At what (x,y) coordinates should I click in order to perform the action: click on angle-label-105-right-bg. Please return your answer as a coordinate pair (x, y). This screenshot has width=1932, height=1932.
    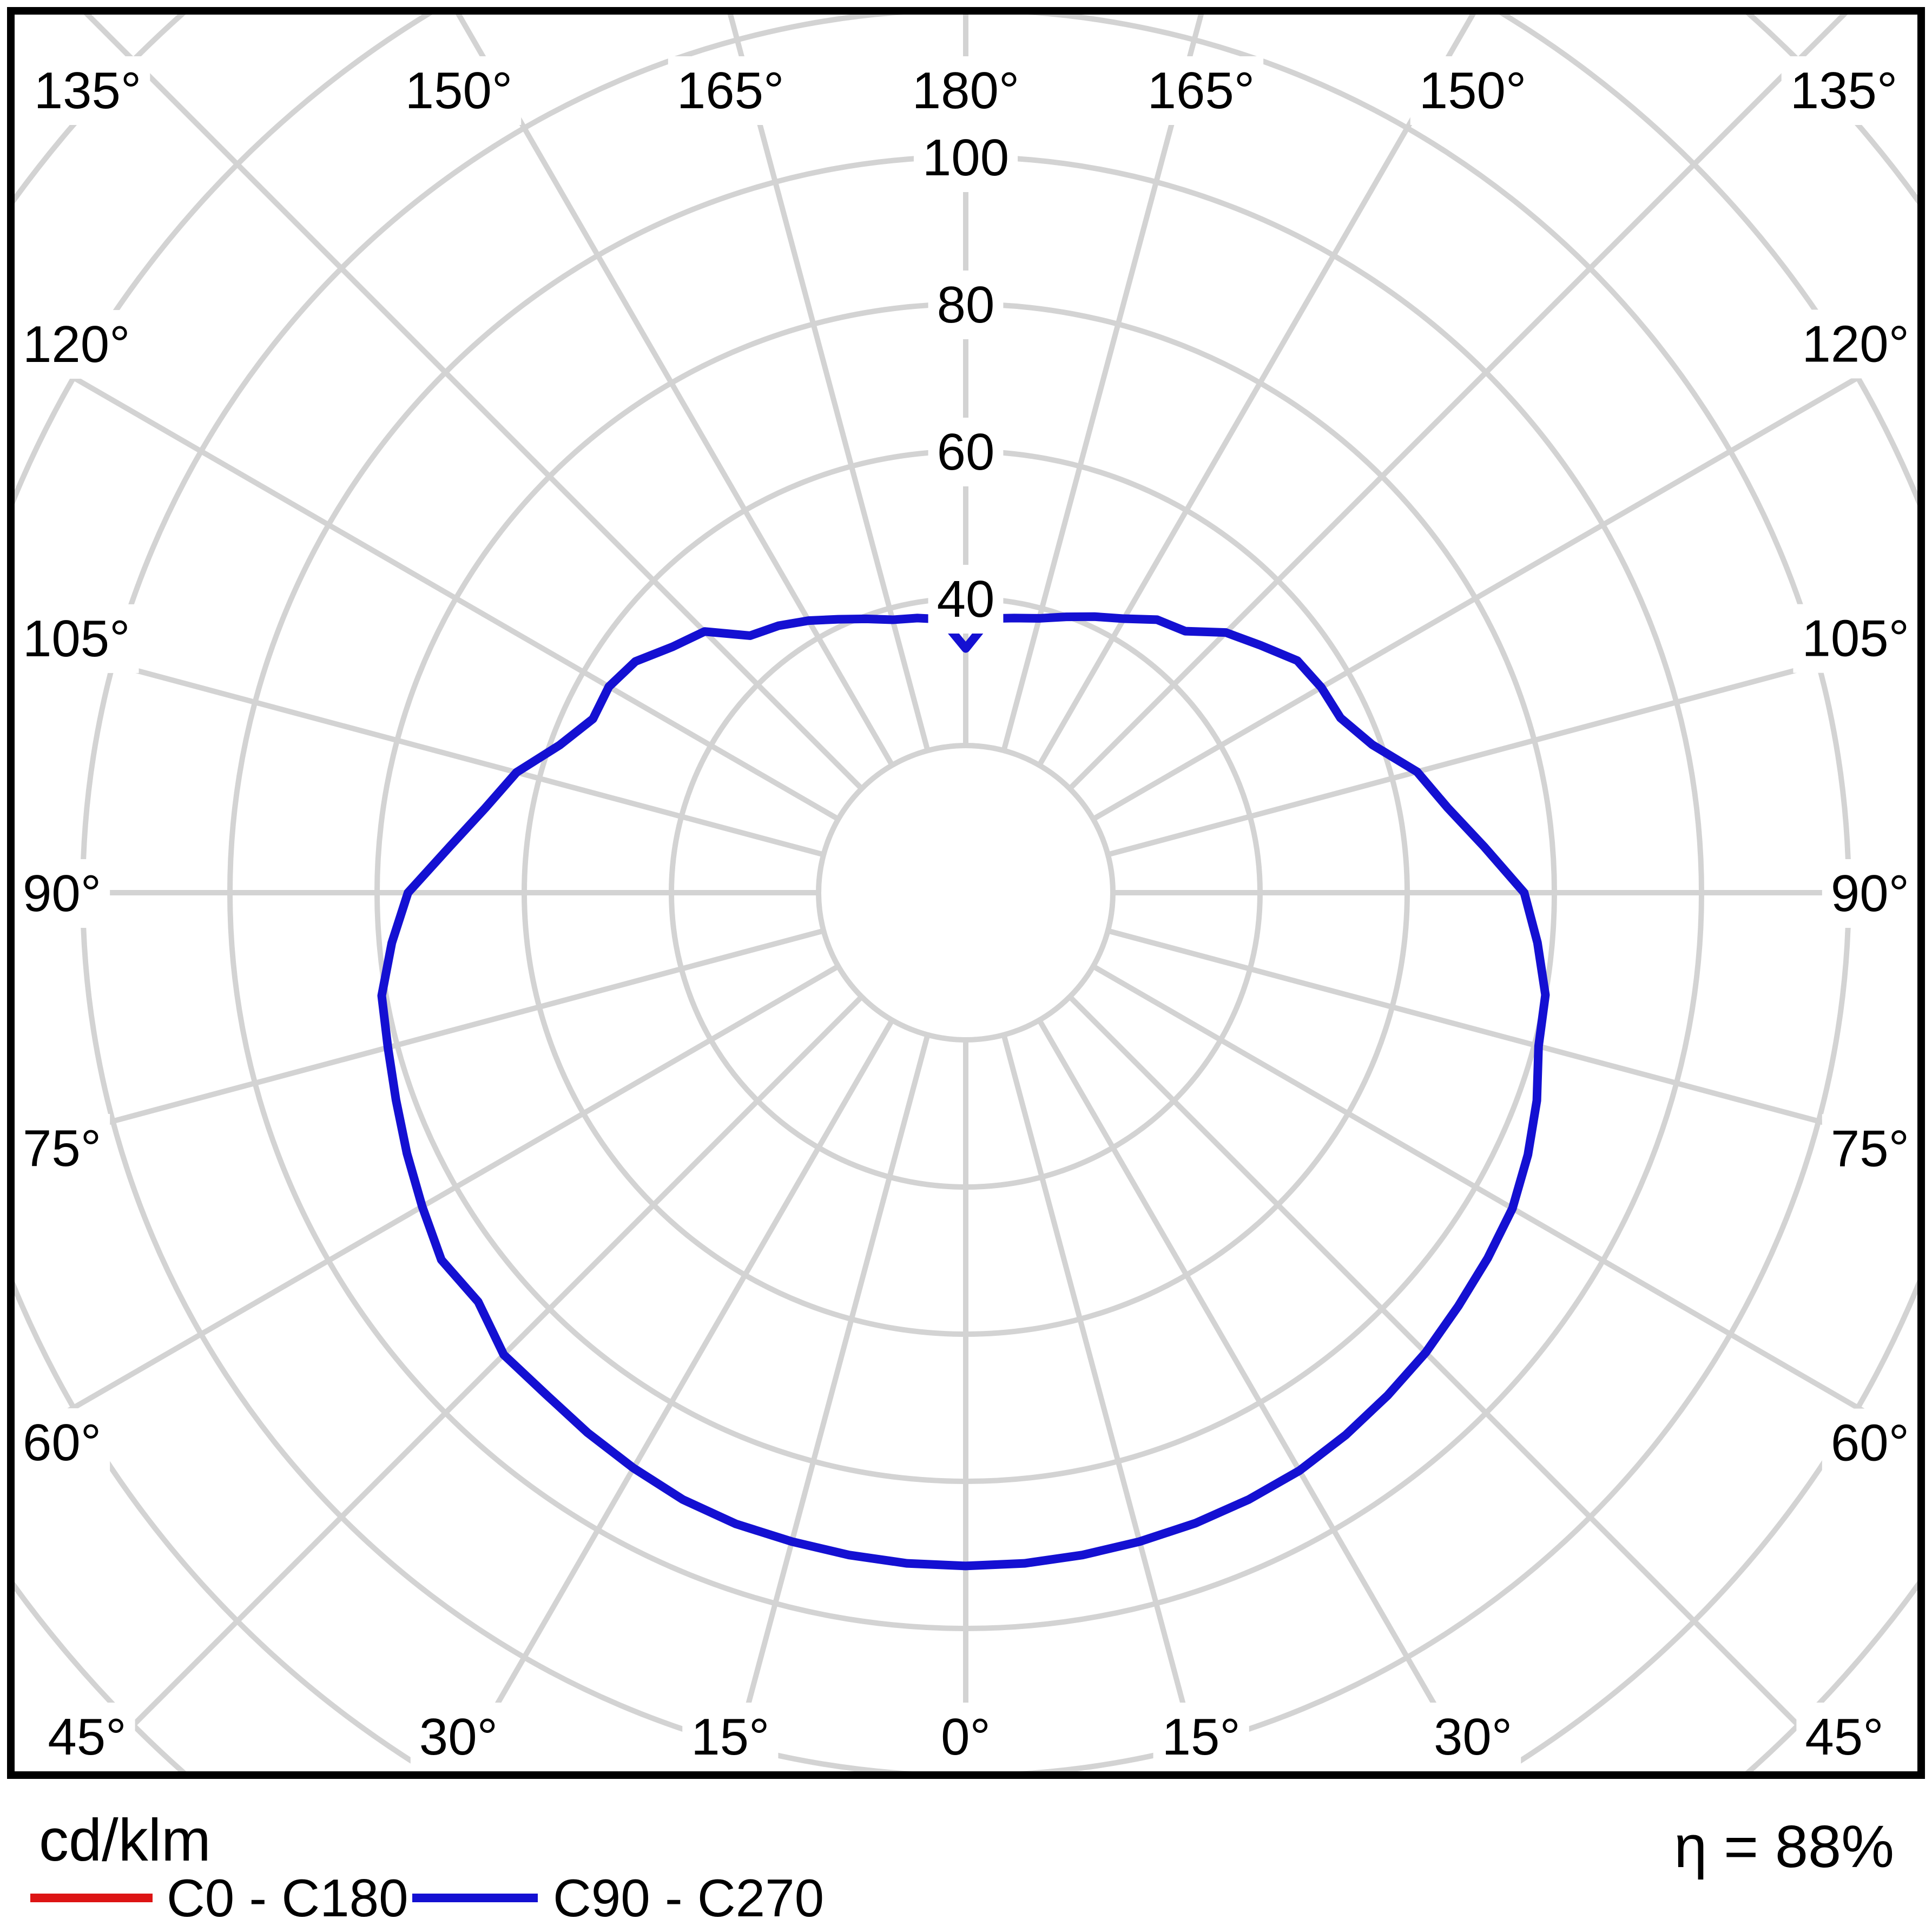
    Looking at the image, I should click on (1855, 638).